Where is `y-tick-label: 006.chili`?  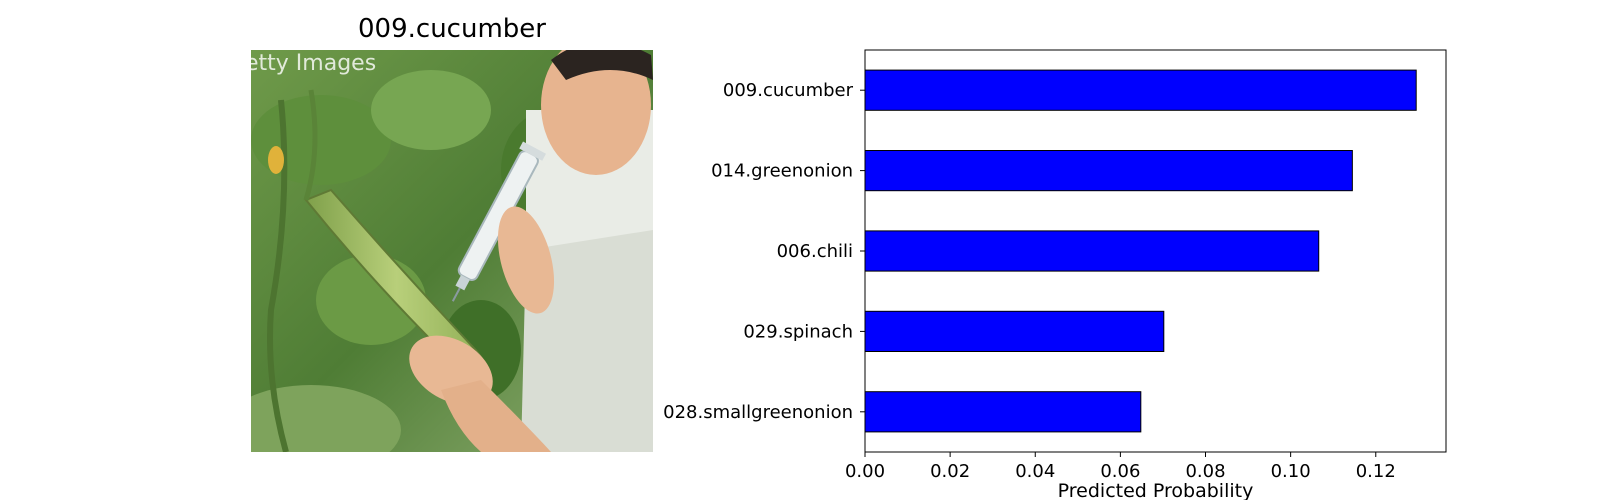 y-tick-label: 006.chili is located at coordinates (815, 251).